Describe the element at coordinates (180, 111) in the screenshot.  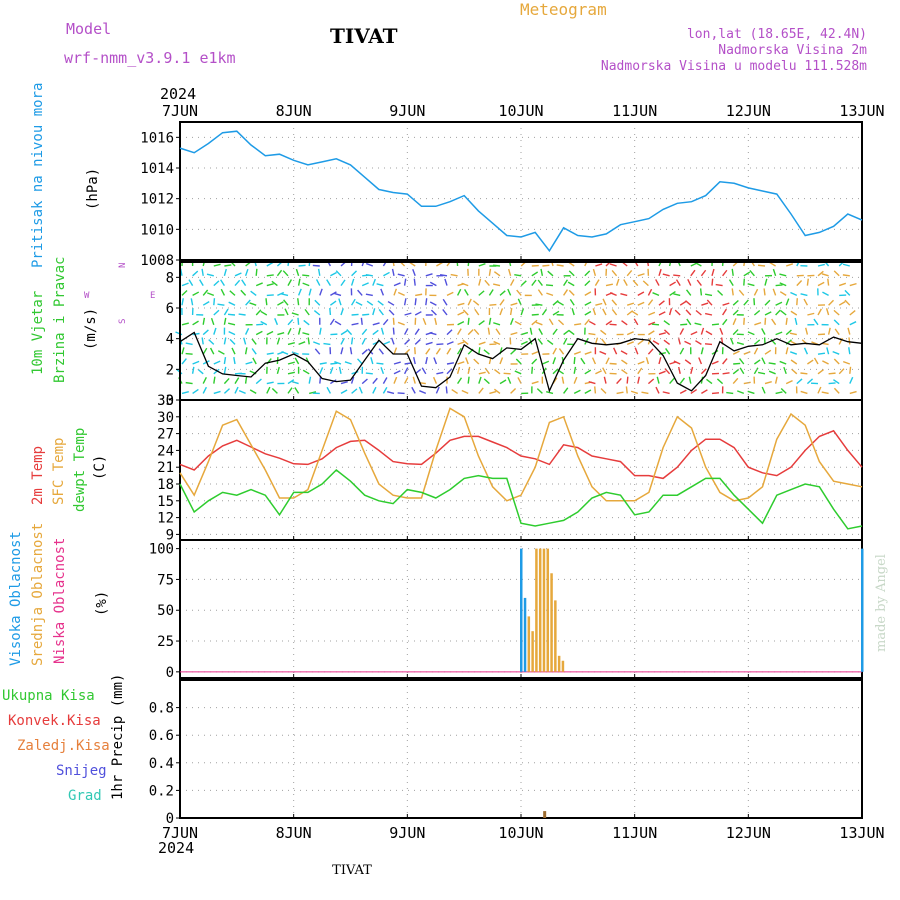
I see `x-tick-label-top: 7JUN` at that location.